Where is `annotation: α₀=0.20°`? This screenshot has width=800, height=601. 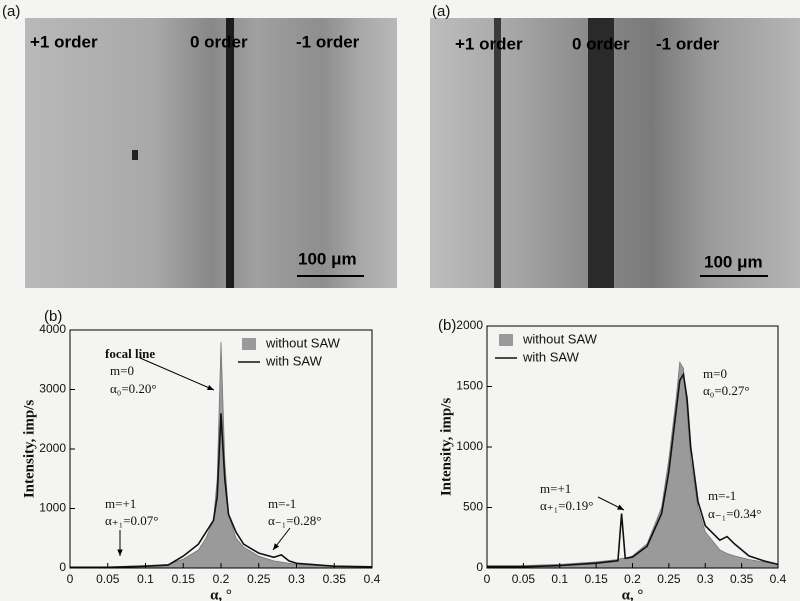
annotation: α₀=0.20° is located at coordinates (133, 388).